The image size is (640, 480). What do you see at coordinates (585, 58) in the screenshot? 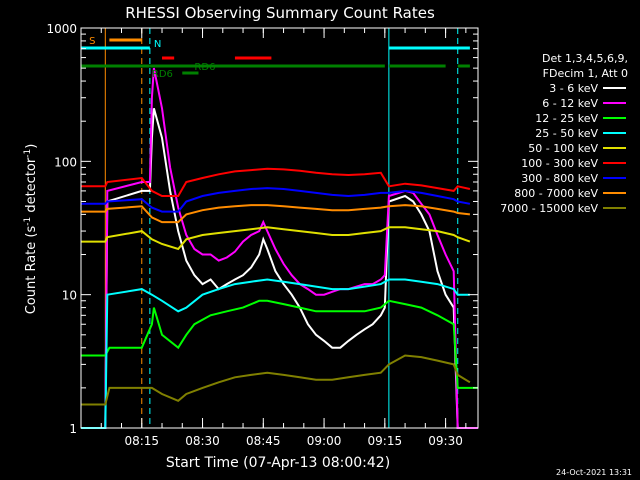
I see `legend-header-line-1: Det 1,3,4,5,6,9,` at bounding box center [585, 58].